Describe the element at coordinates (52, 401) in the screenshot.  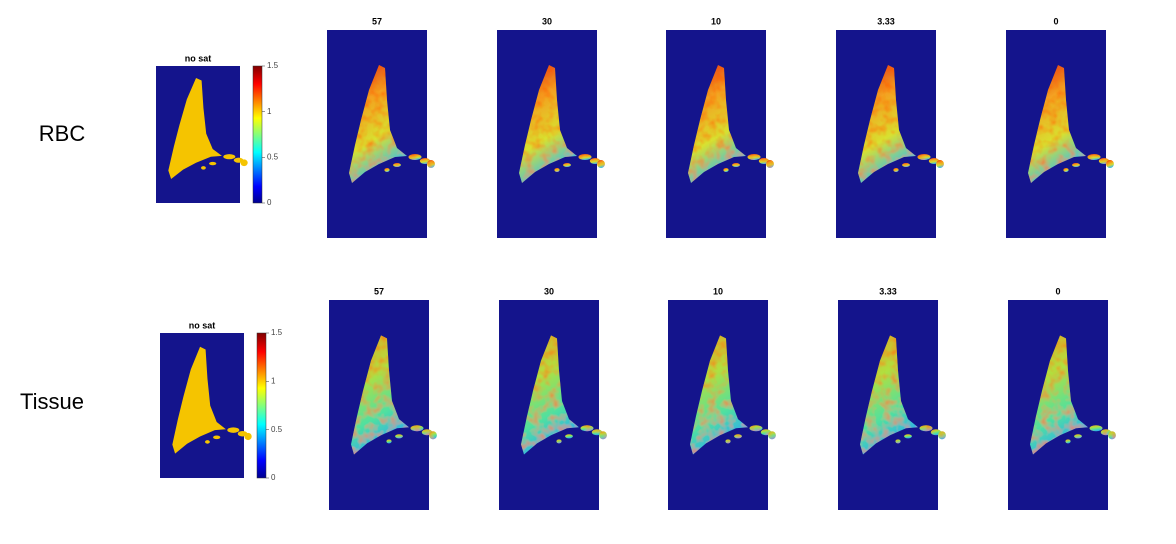
I see `row-label: Tissue` at that location.